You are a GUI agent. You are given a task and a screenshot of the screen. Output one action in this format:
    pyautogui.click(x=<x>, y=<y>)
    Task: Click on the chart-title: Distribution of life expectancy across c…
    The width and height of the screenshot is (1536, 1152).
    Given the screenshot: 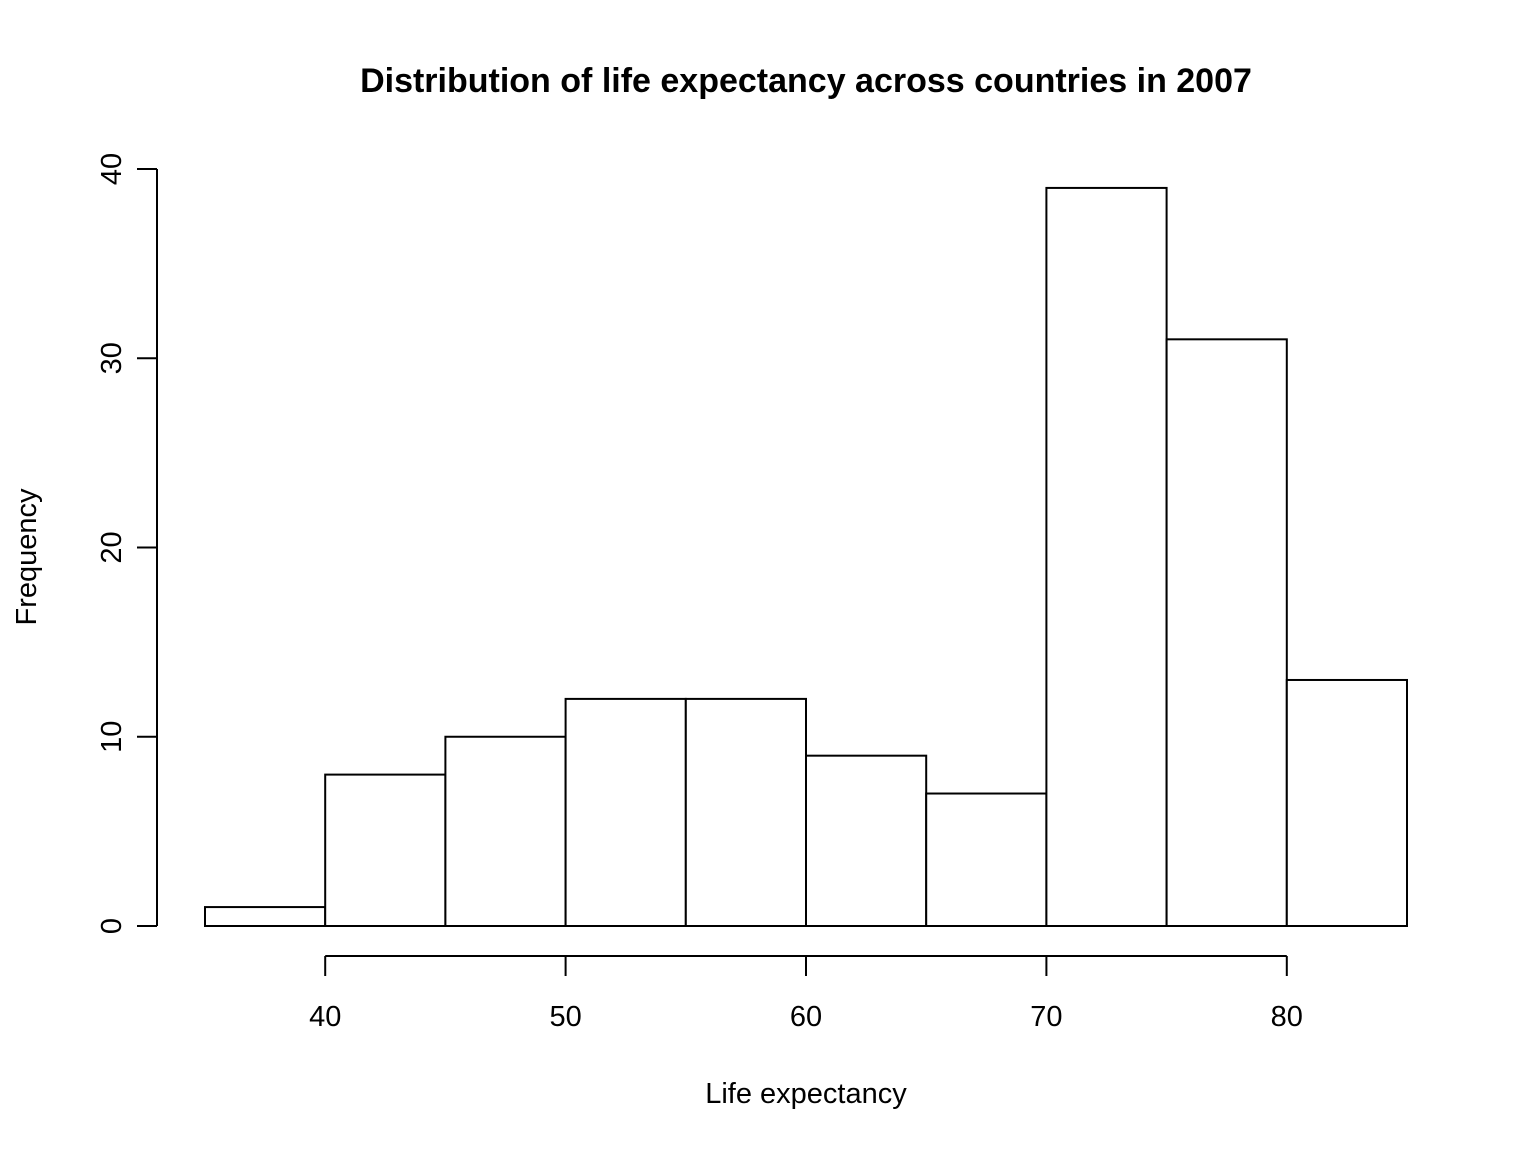 What is the action you would take?
    pyautogui.click(x=806, y=81)
    